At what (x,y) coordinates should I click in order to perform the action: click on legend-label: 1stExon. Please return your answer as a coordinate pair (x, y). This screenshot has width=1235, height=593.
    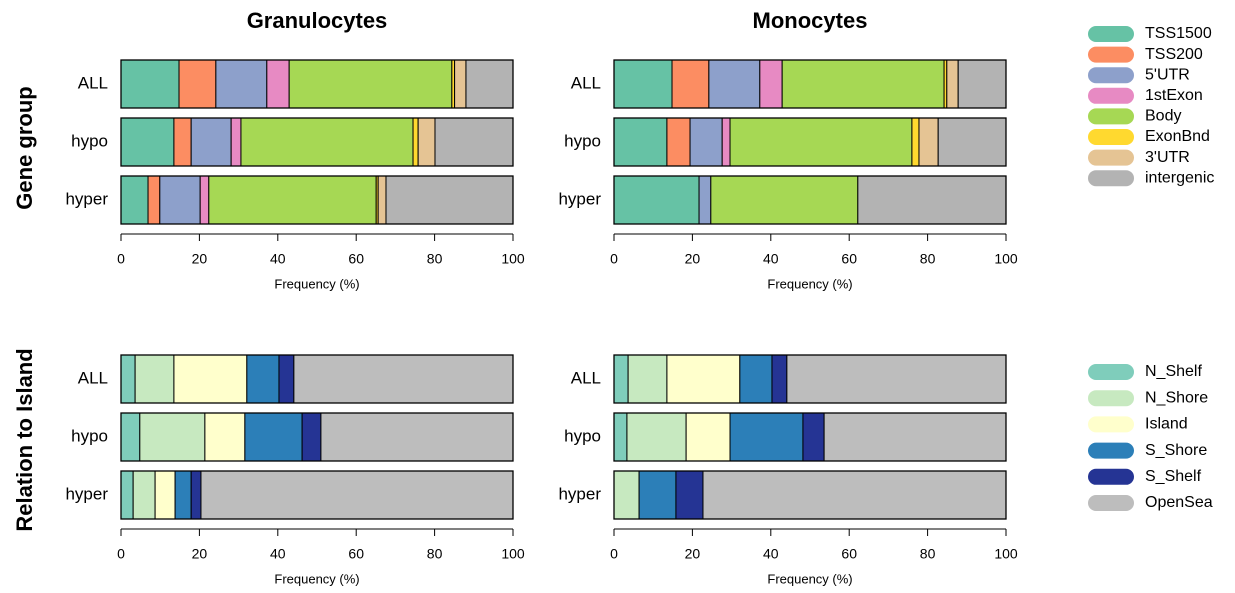
    Looking at the image, I should click on (1174, 95).